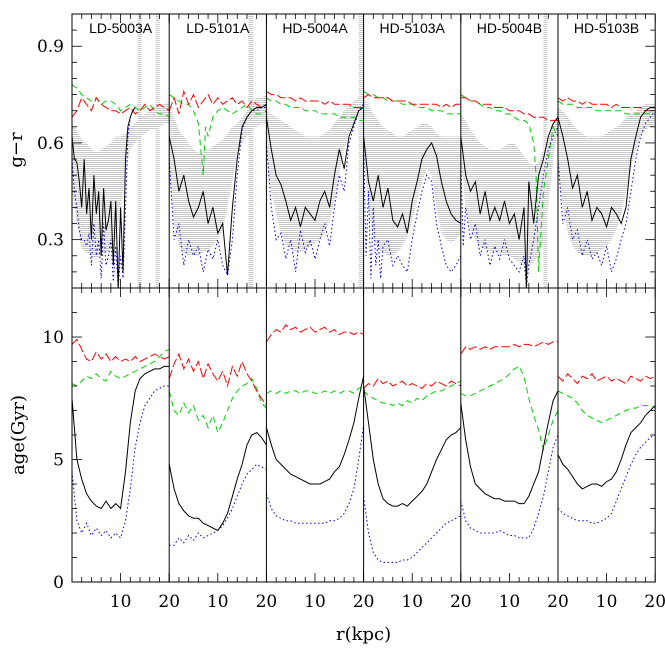 Image resolution: width=665 pixels, height=649 pixels. Describe the element at coordinates (53, 338) in the screenshot. I see `bottom-ytick-label: 10` at that location.